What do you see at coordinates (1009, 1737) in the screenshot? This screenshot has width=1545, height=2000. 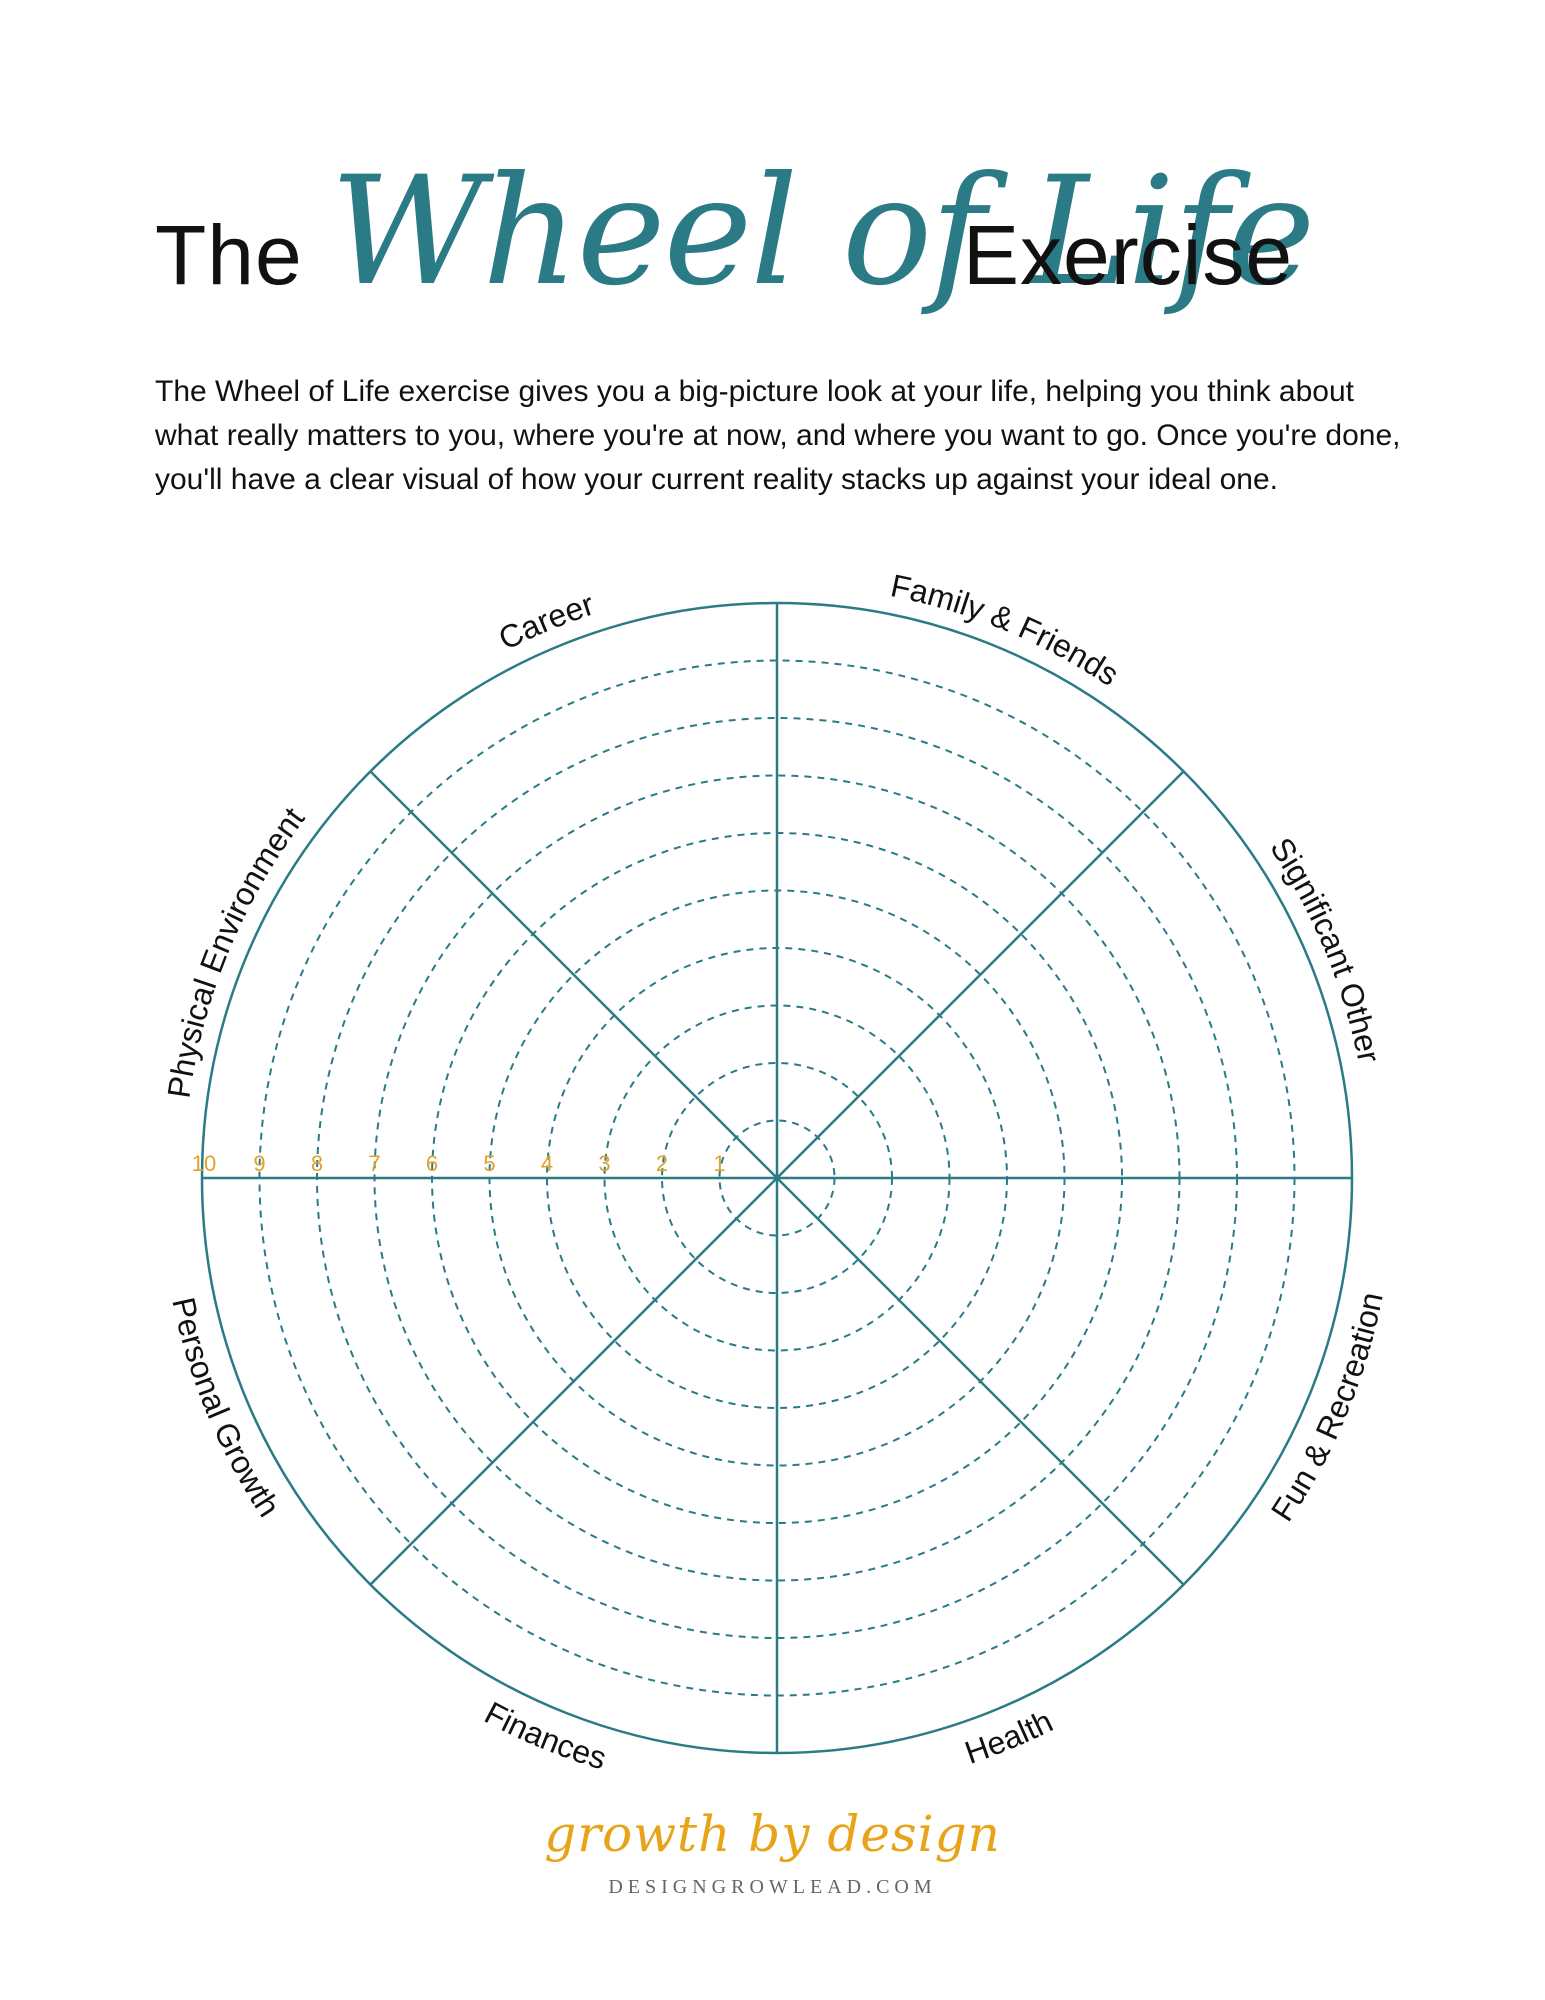 I see `segment-label-health: Health` at bounding box center [1009, 1737].